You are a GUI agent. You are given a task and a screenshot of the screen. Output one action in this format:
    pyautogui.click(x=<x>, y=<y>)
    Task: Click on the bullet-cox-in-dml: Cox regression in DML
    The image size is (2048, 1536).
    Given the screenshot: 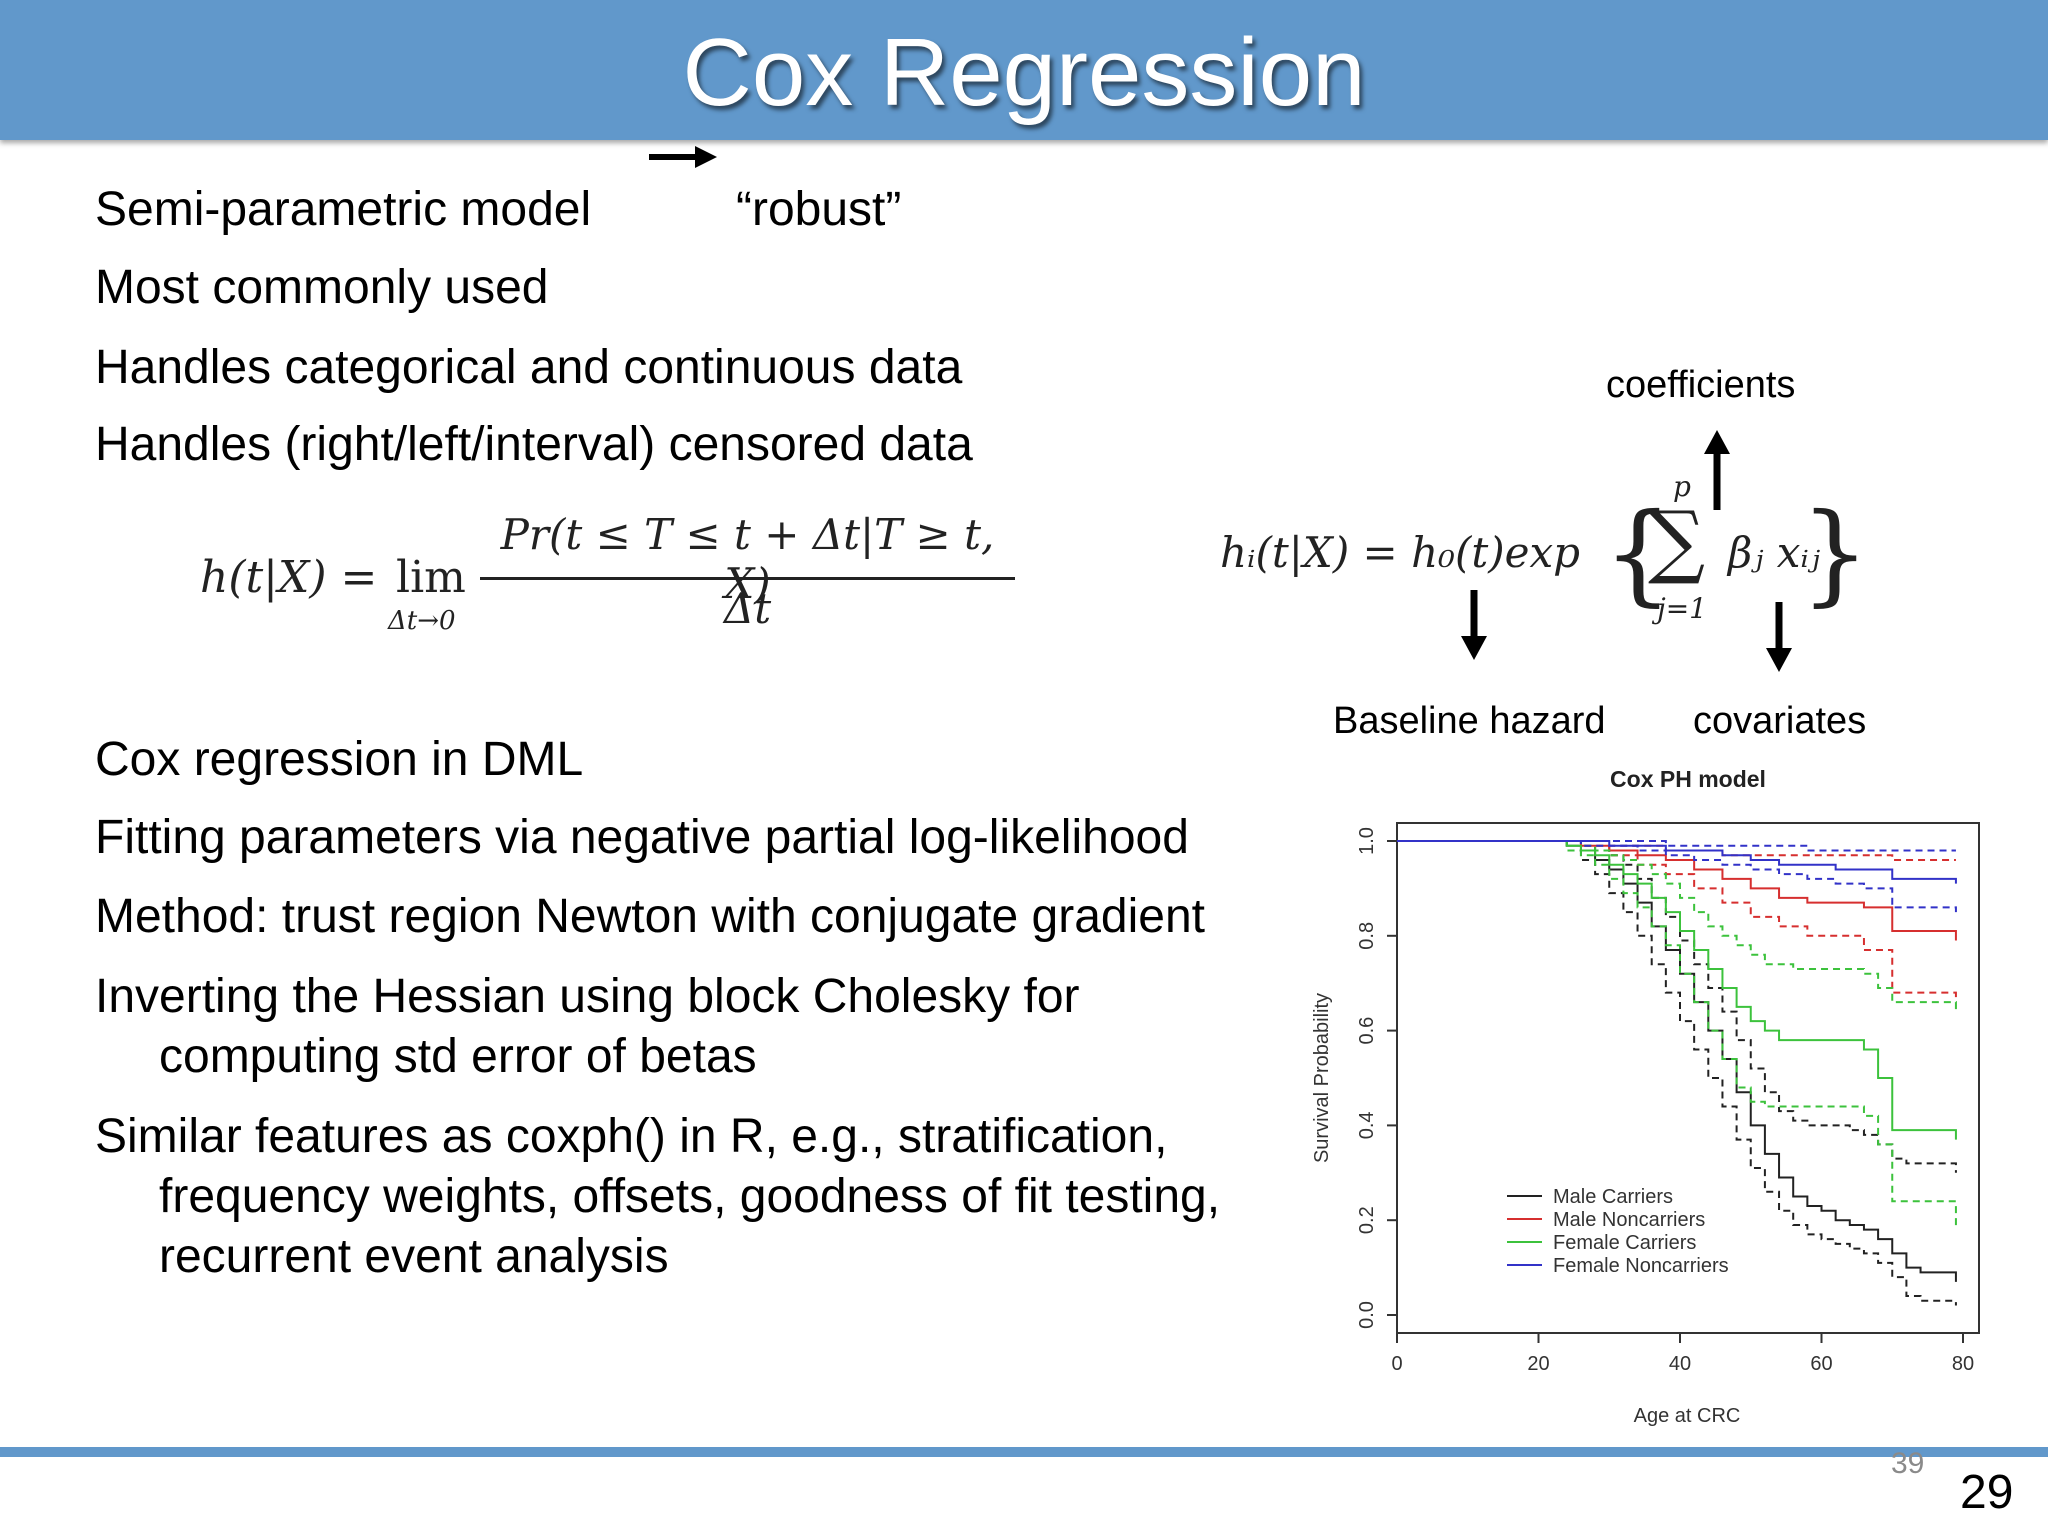 What is the action you would take?
    pyautogui.click(x=339, y=759)
    